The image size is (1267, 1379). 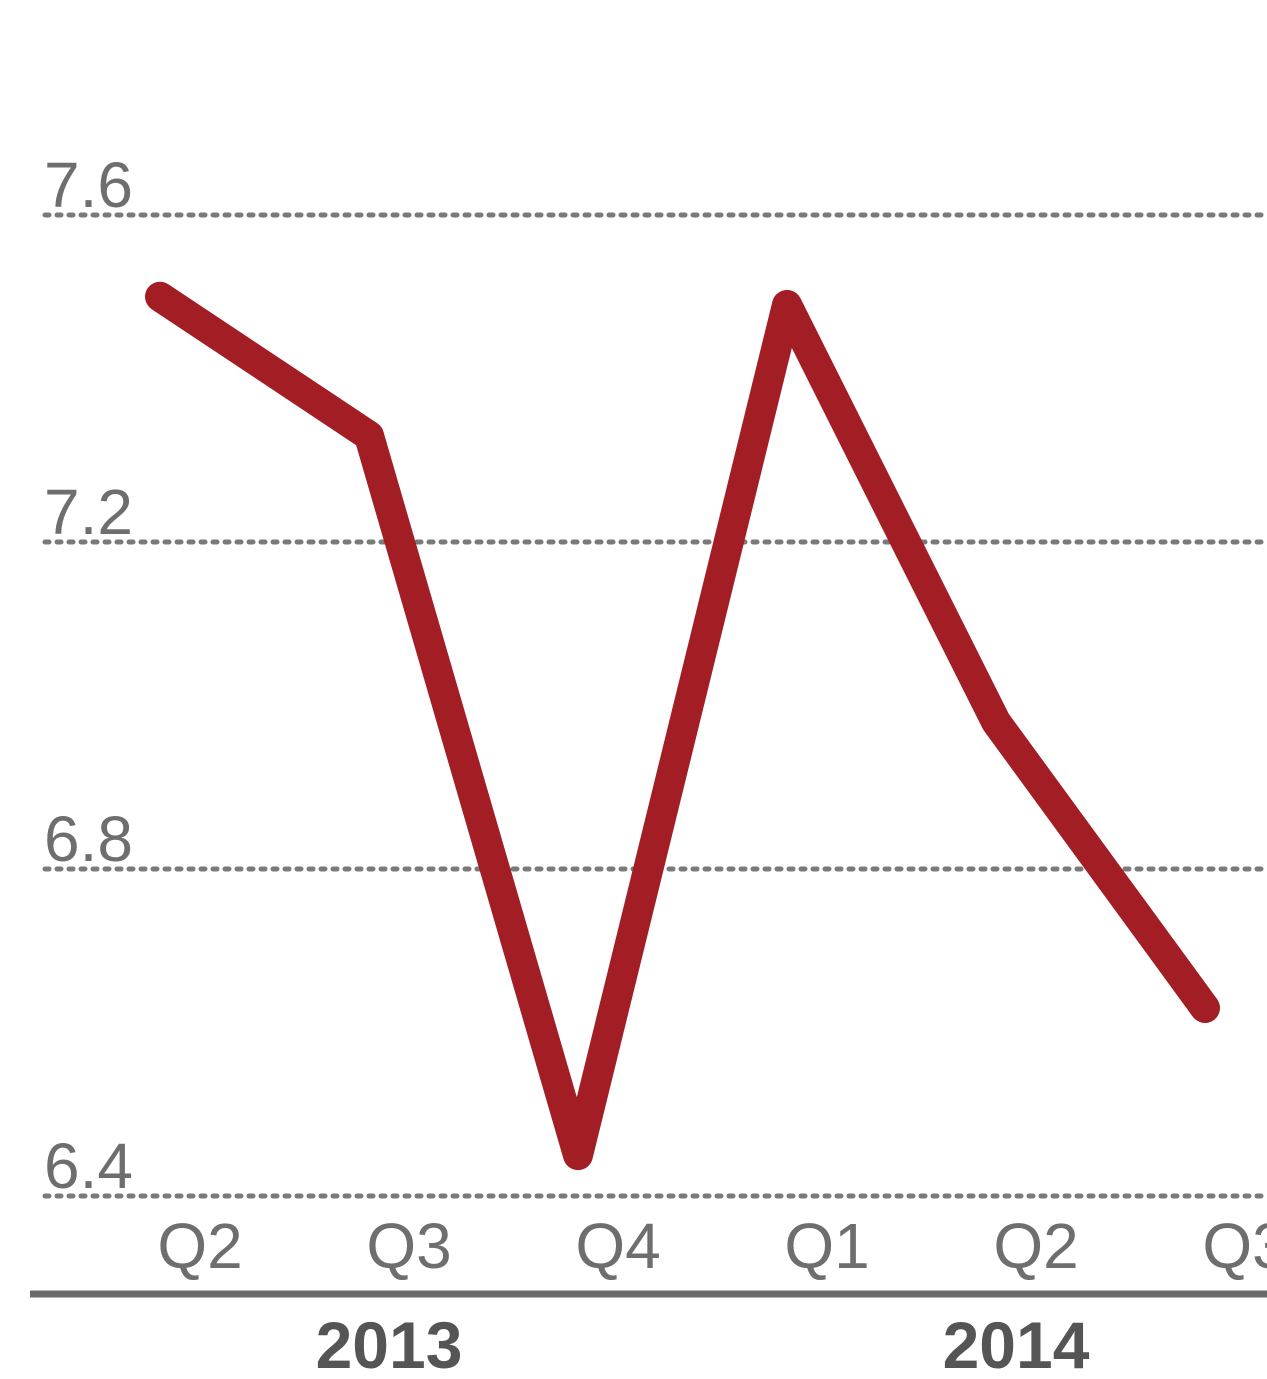 What do you see at coordinates (88, 1166) in the screenshot?
I see `y-tick-label: 6.4` at bounding box center [88, 1166].